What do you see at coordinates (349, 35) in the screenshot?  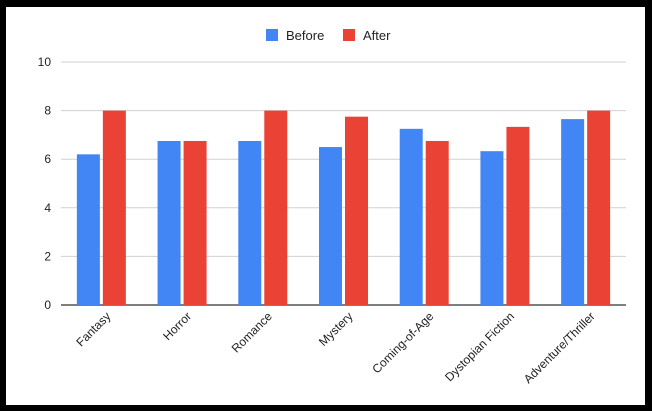 I see `legend-swatch-after` at bounding box center [349, 35].